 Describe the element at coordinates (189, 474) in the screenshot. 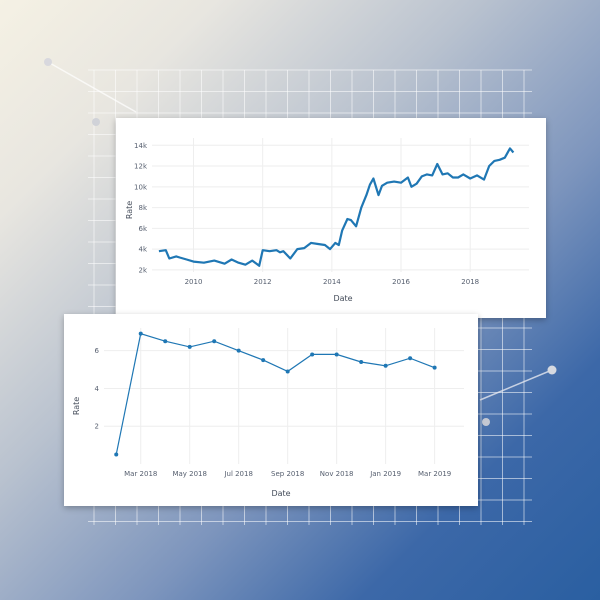

I see `x-tick-label: May 2018` at that location.